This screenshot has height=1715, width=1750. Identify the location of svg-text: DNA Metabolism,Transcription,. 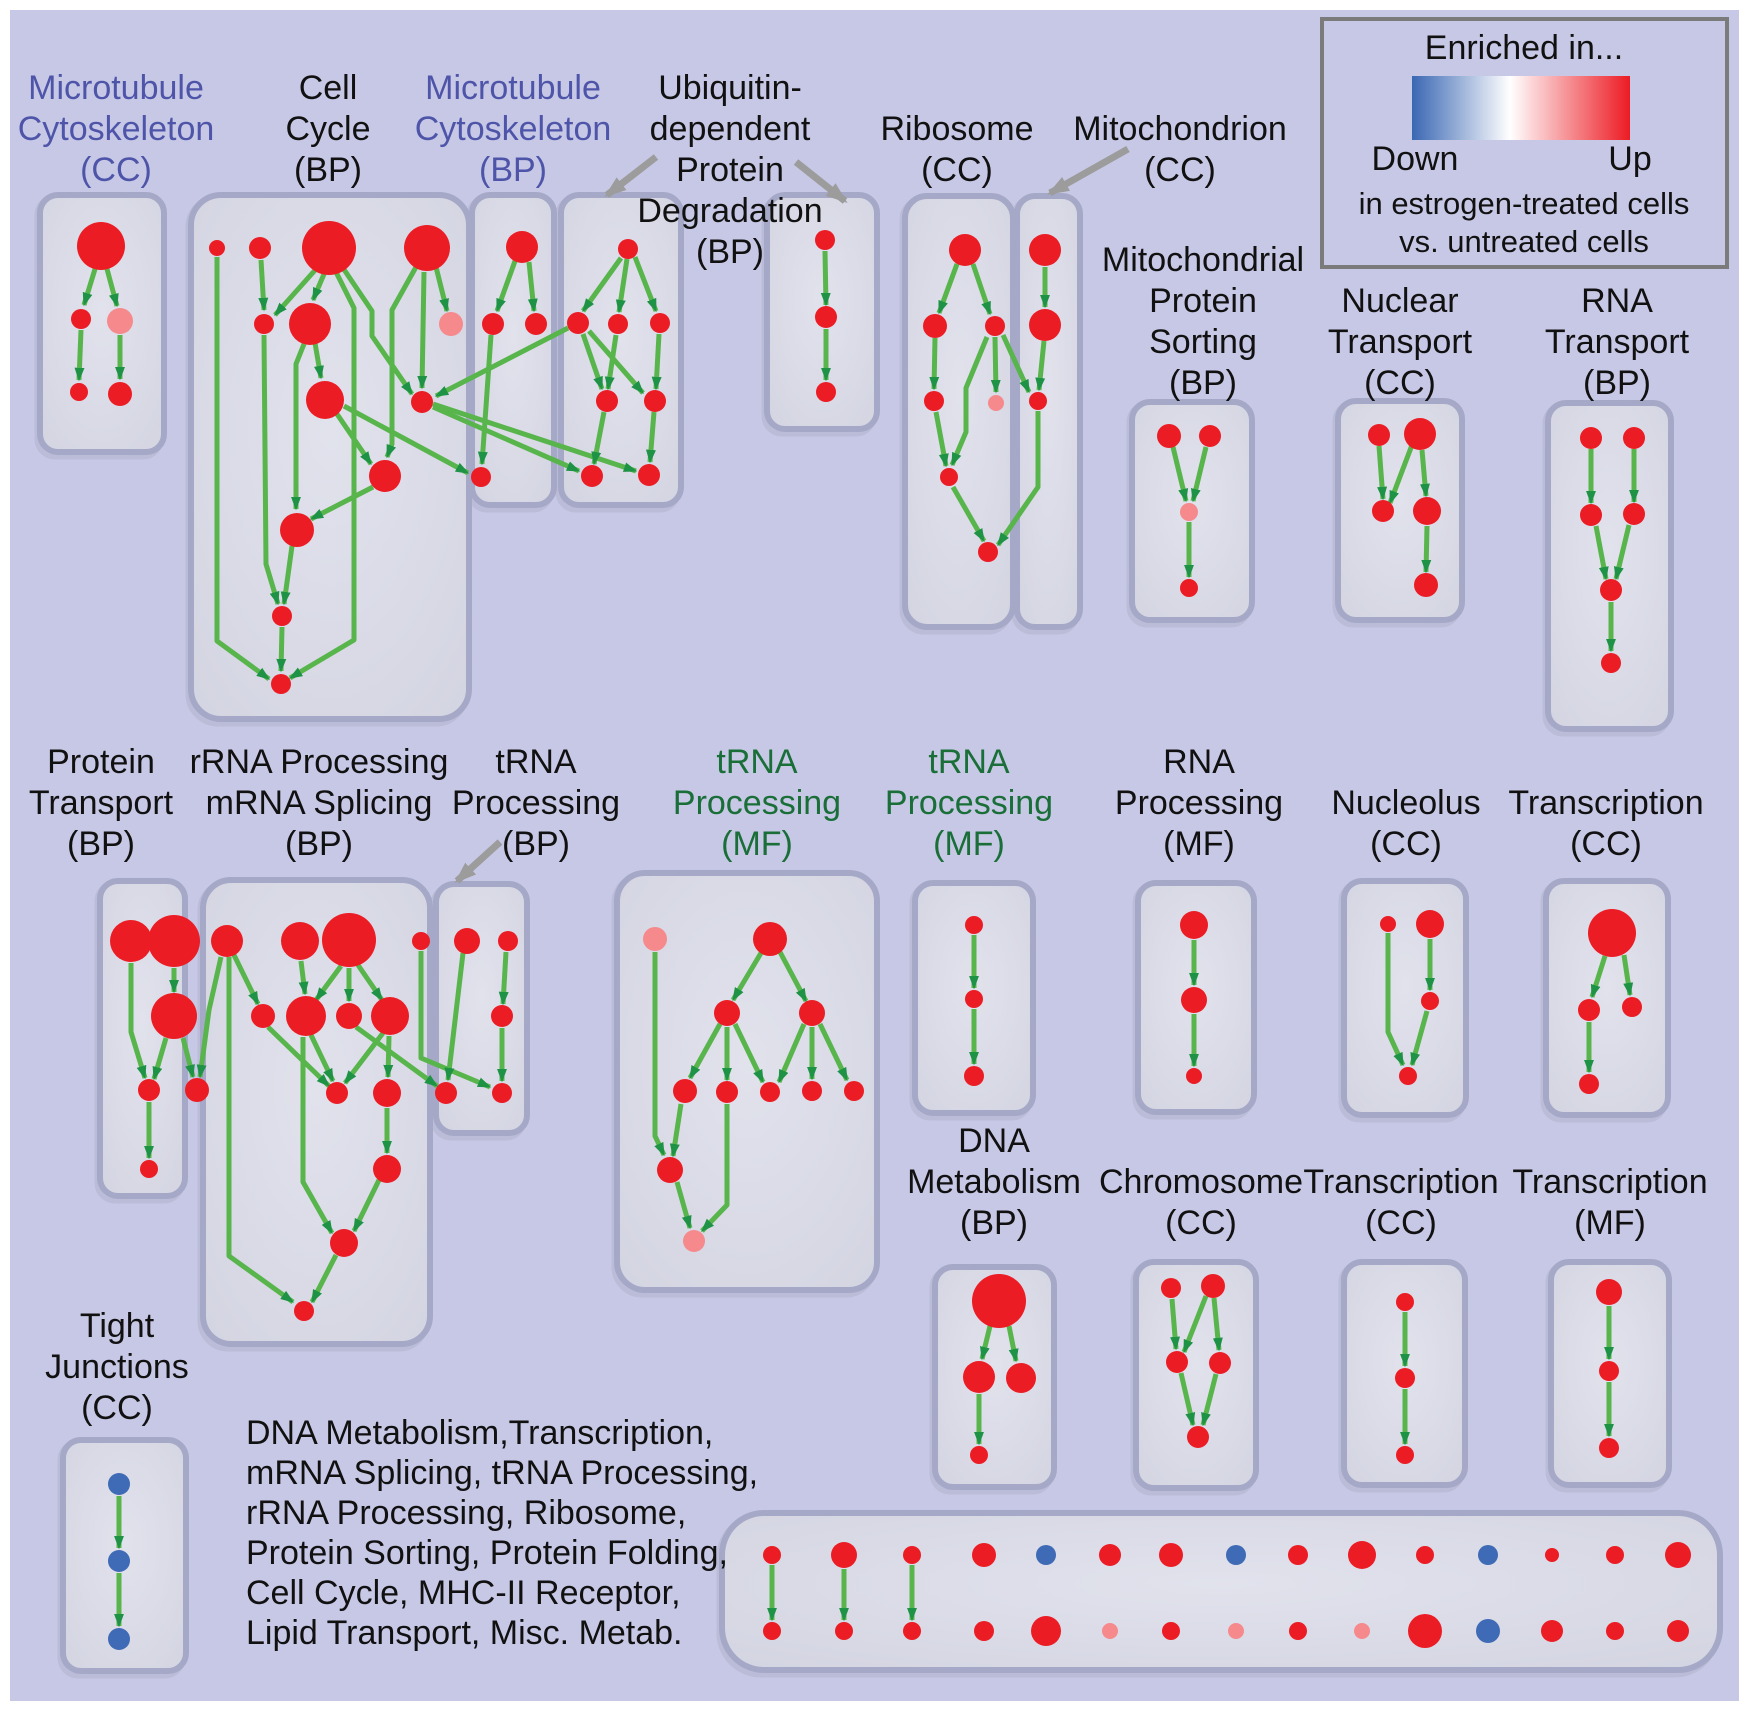
(479, 1433).